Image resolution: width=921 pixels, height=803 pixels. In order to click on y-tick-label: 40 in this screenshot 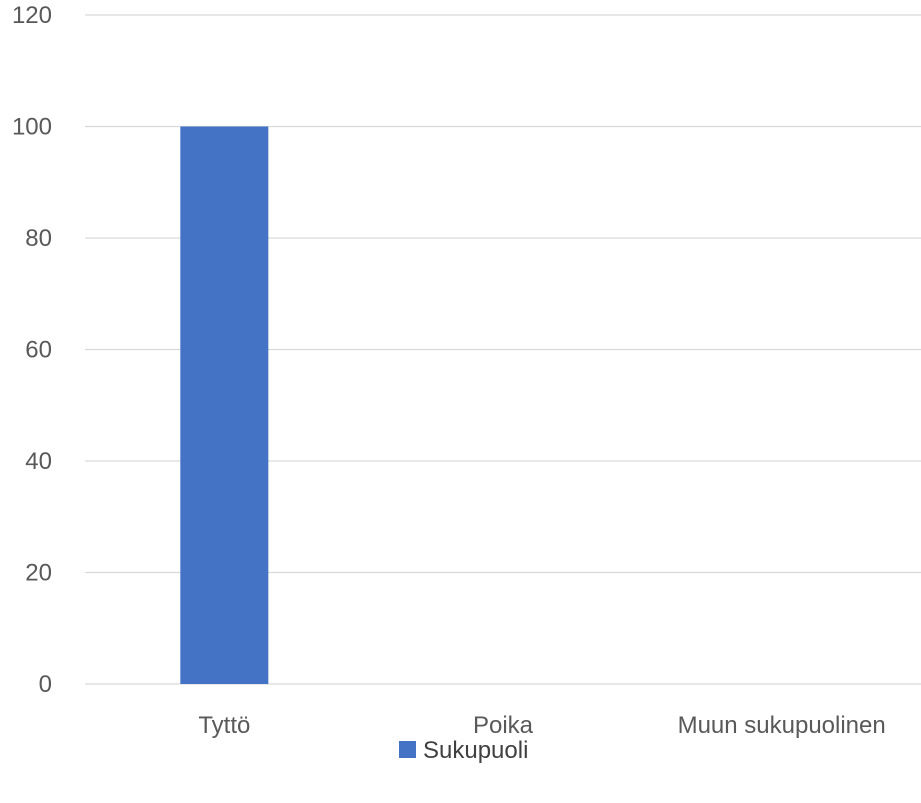, I will do `click(38, 461)`.